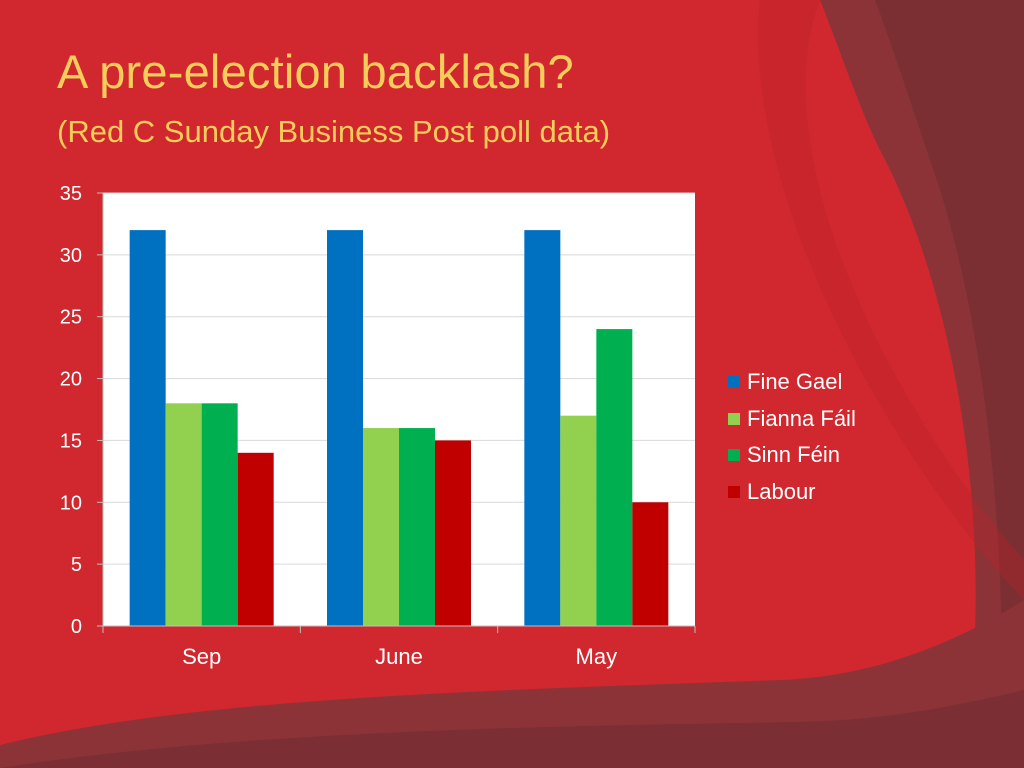 This screenshot has height=768, width=1024. What do you see at coordinates (71, 256) in the screenshot?
I see `y-tick-label-30: 30` at bounding box center [71, 256].